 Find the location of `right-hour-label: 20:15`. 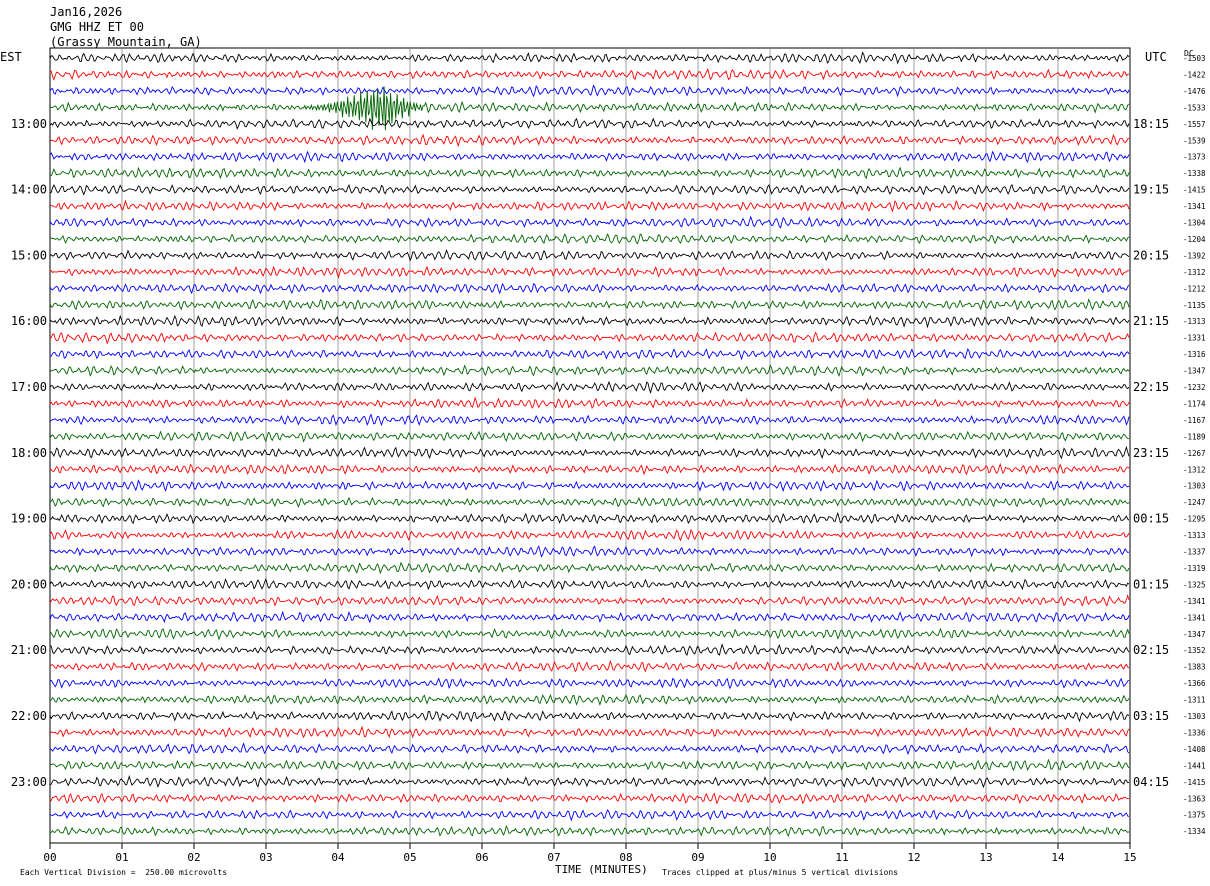

right-hour-label: 20:15 is located at coordinates (1151, 255).